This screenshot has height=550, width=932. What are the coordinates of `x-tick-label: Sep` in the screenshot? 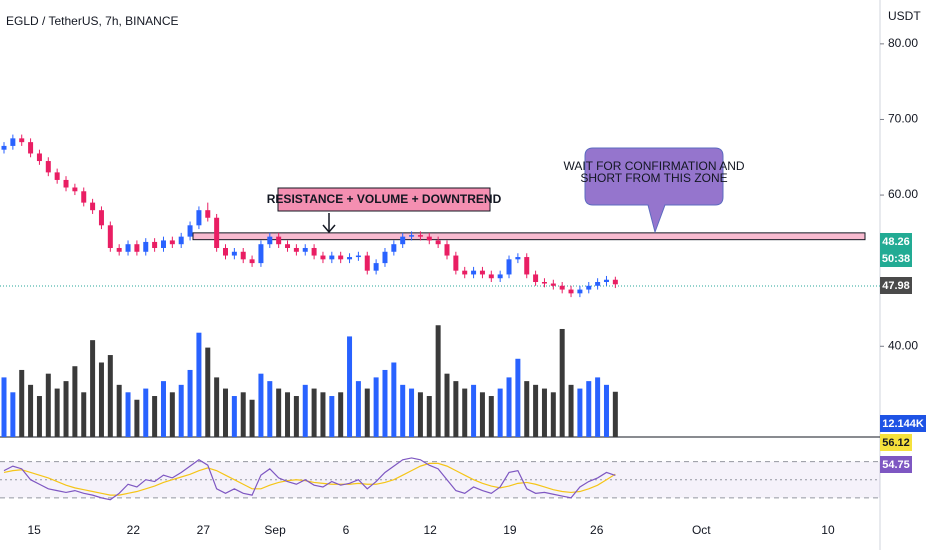 It's located at (275, 530).